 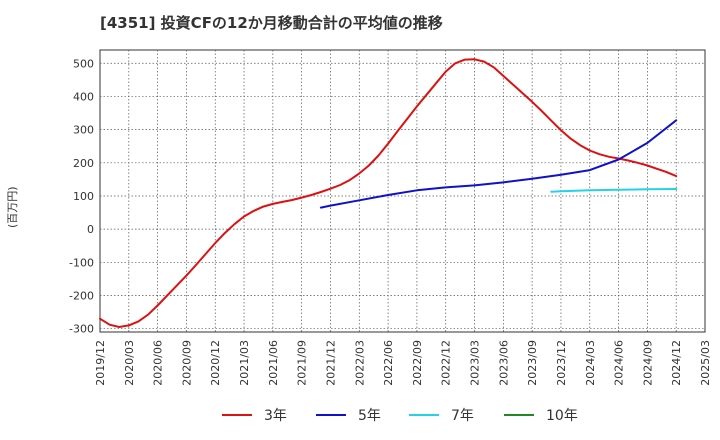 What do you see at coordinates (83, 63) in the screenshot?
I see `y-tick-label: 500` at bounding box center [83, 63].